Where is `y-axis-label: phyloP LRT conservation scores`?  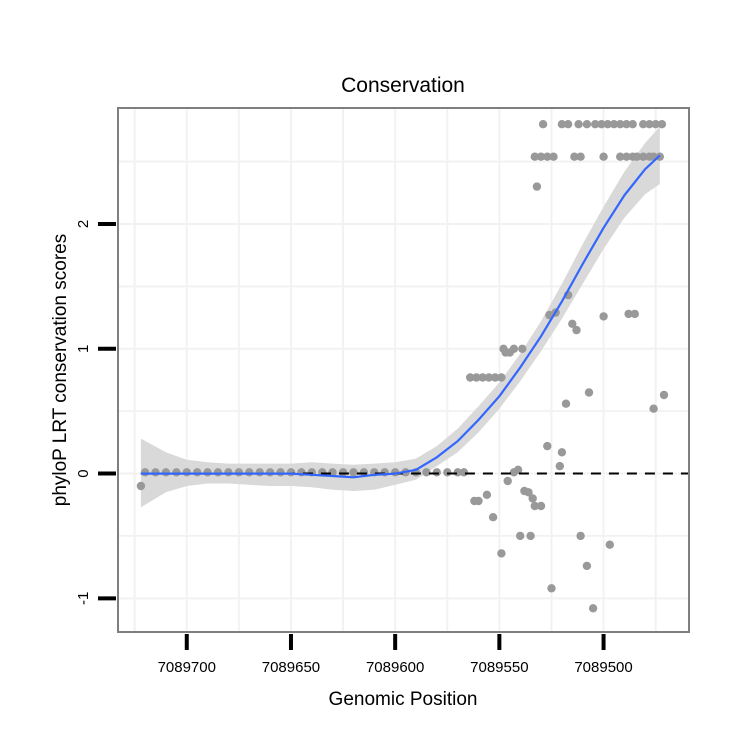
y-axis-label: phyloP LRT conservation scores is located at coordinates (60, 370).